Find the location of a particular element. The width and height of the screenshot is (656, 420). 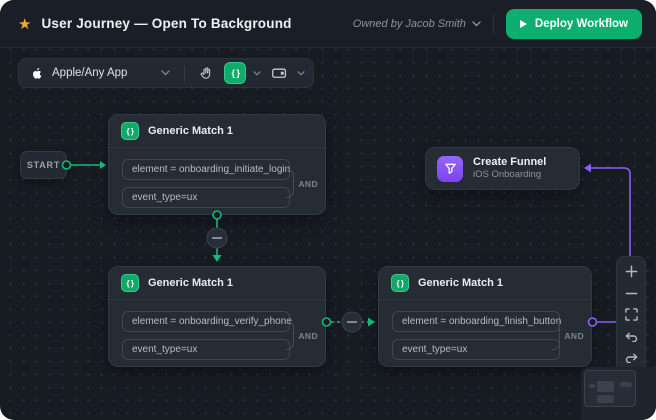

deploy-label: Deploy Workflow is located at coordinates (581, 23).